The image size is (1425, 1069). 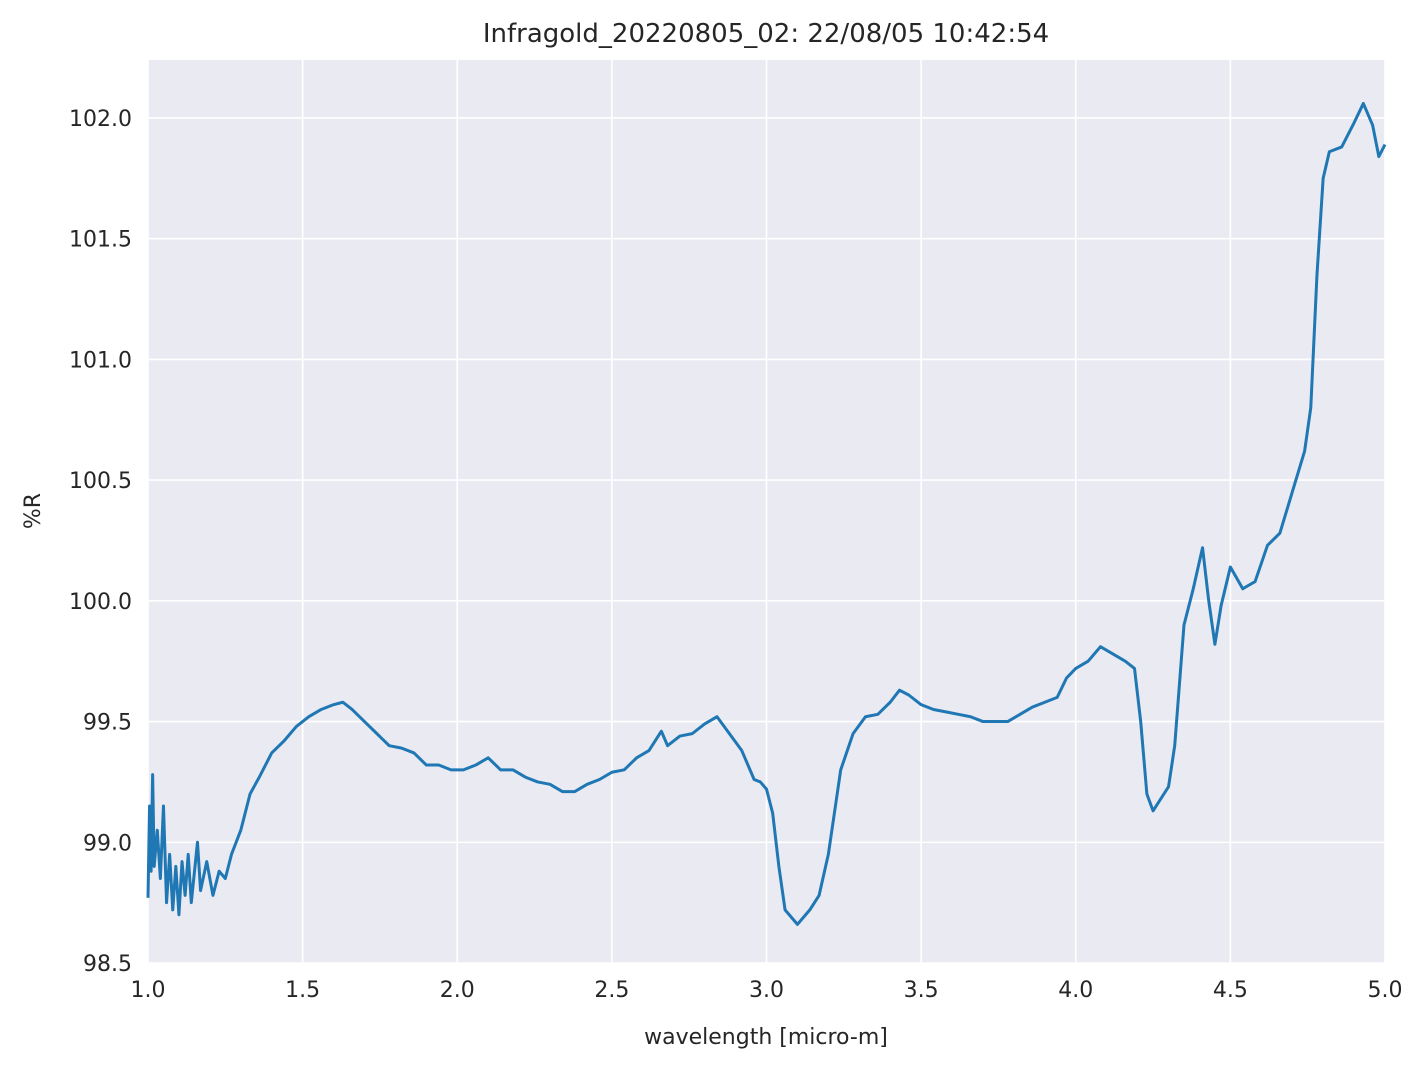 What do you see at coordinates (107, 964) in the screenshot?
I see `y-tick-label: 98.5` at bounding box center [107, 964].